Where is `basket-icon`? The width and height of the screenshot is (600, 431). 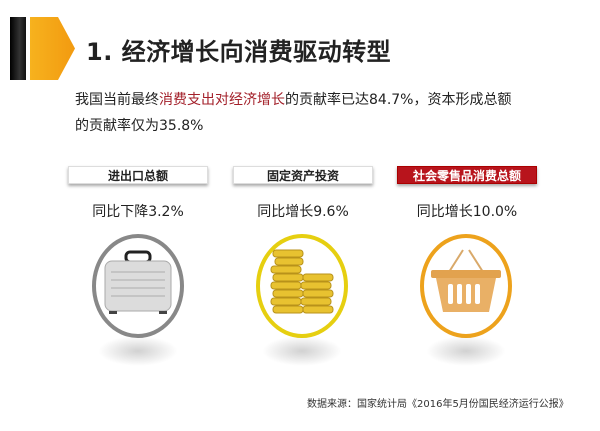
basket-icon is located at coordinates (466, 286).